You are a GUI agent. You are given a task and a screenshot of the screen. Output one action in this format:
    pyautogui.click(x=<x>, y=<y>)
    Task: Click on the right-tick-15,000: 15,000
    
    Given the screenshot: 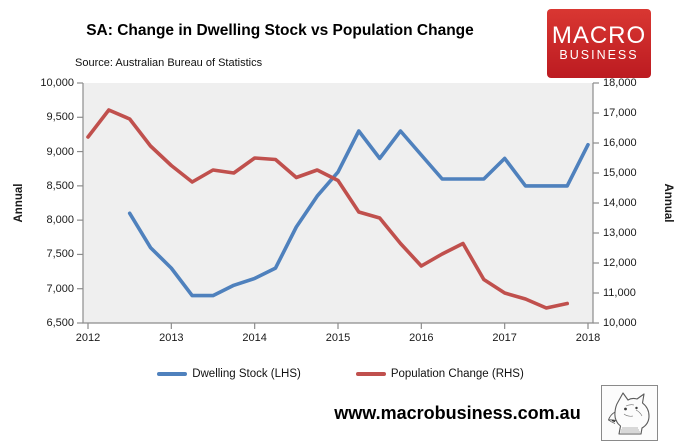 What is the action you would take?
    pyautogui.click(x=620, y=173)
    